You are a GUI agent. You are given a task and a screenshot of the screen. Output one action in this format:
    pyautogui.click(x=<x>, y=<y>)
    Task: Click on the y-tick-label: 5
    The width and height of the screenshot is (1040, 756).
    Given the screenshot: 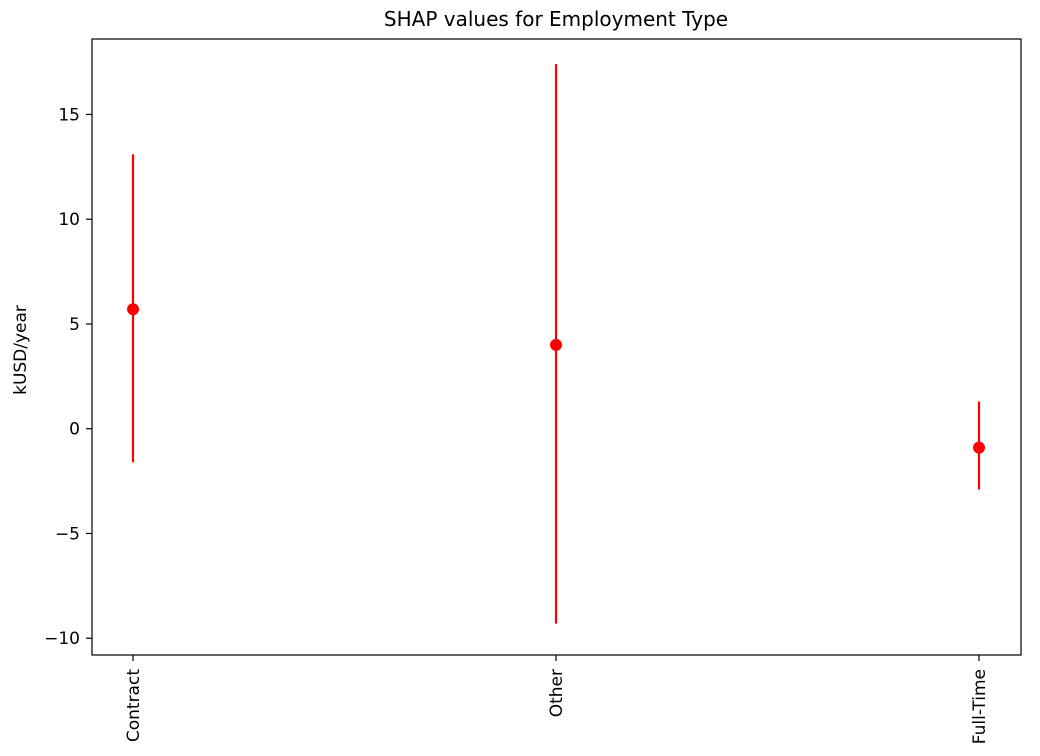 What is the action you would take?
    pyautogui.click(x=74, y=325)
    